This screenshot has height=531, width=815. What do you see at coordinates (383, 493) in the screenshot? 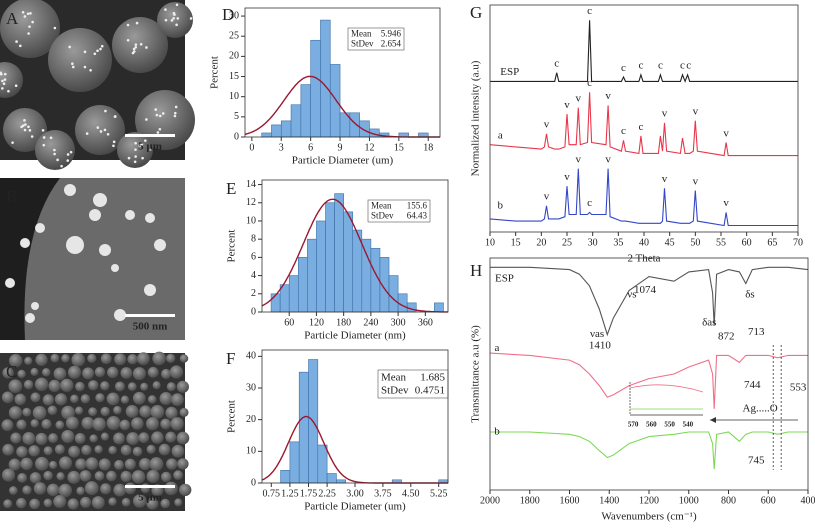
I see `x-tick-label: 3.75` at bounding box center [383, 493].